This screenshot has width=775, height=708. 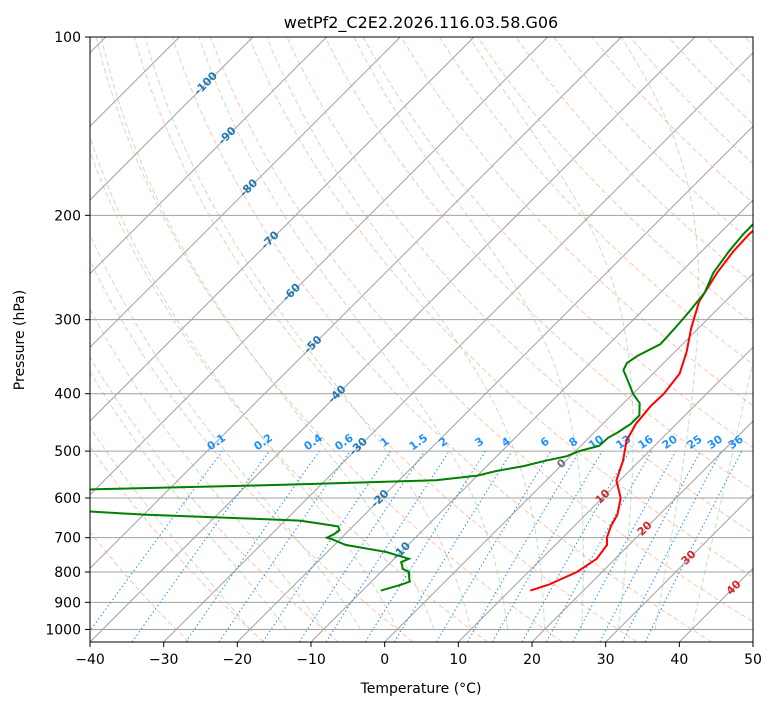 What do you see at coordinates (67, 38) in the screenshot?
I see `y-tick-label: 100` at bounding box center [67, 38].